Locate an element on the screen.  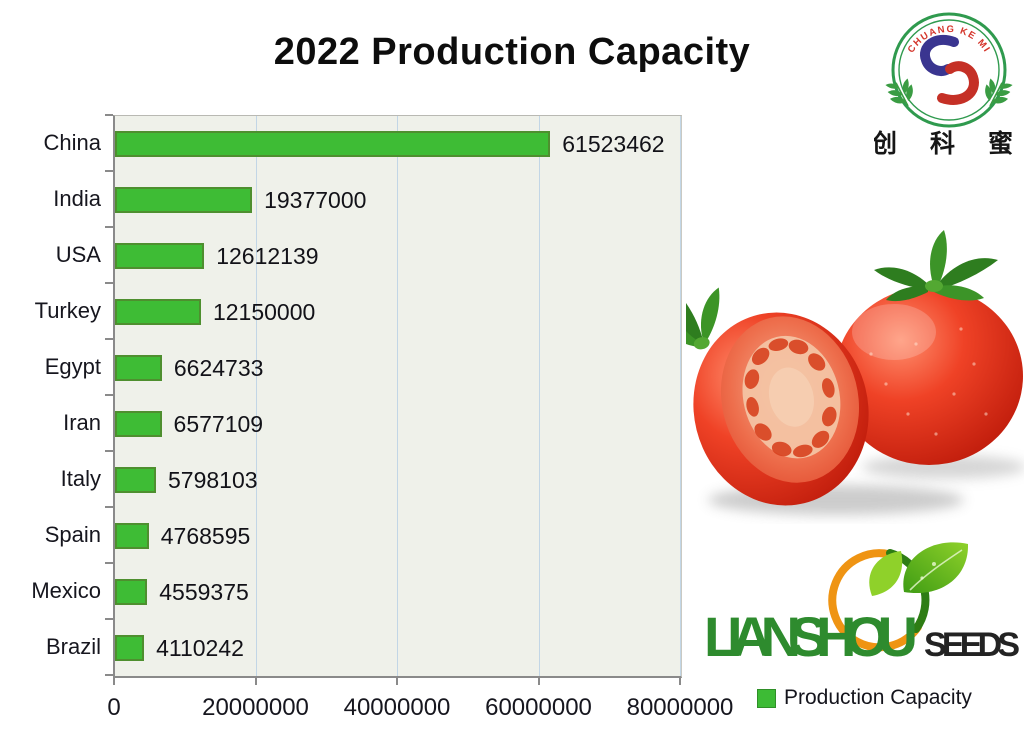
category-label: India is located at coordinates (77, 198).